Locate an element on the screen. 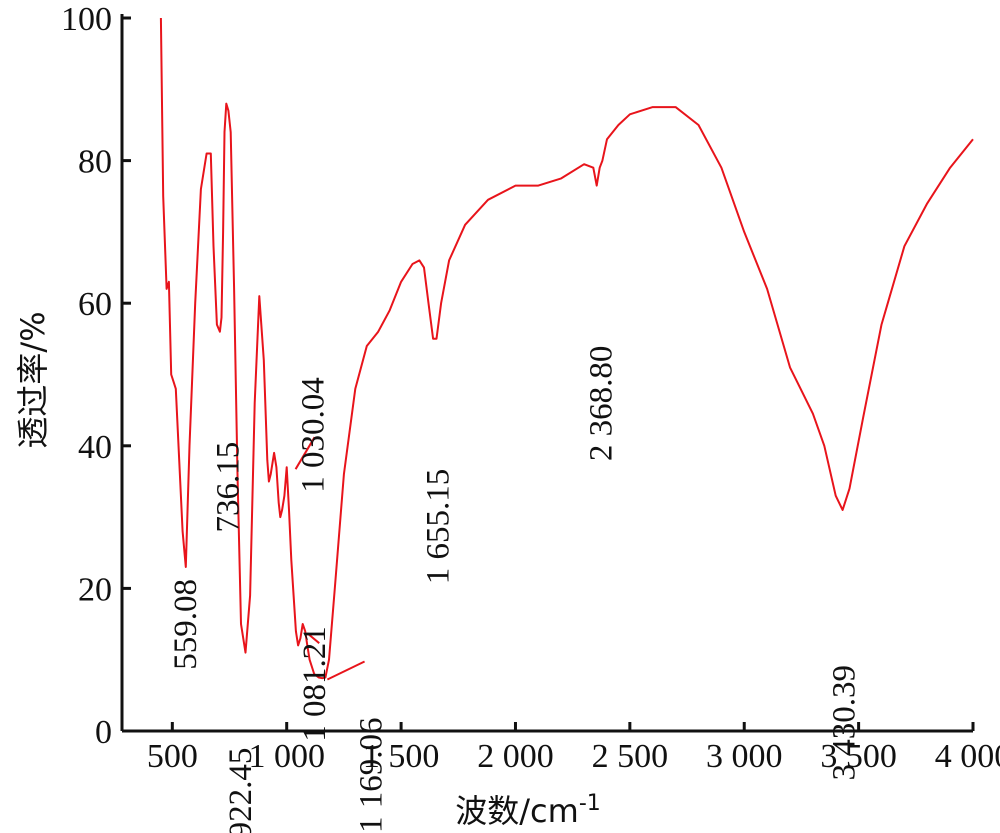  peak-label: 1 081.21 is located at coordinates (315, 684).